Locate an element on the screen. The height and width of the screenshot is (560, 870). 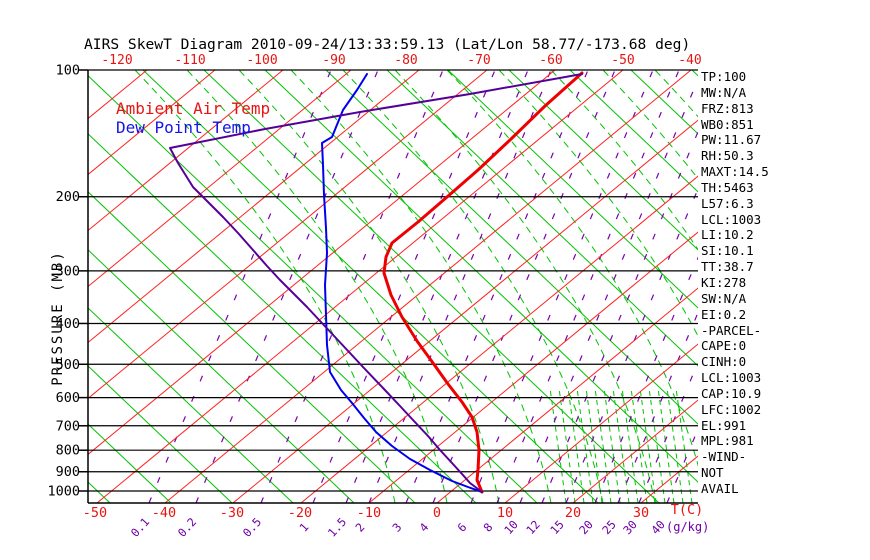
bottom-temp-tick-label: -50 is located at coordinates (95, 513).